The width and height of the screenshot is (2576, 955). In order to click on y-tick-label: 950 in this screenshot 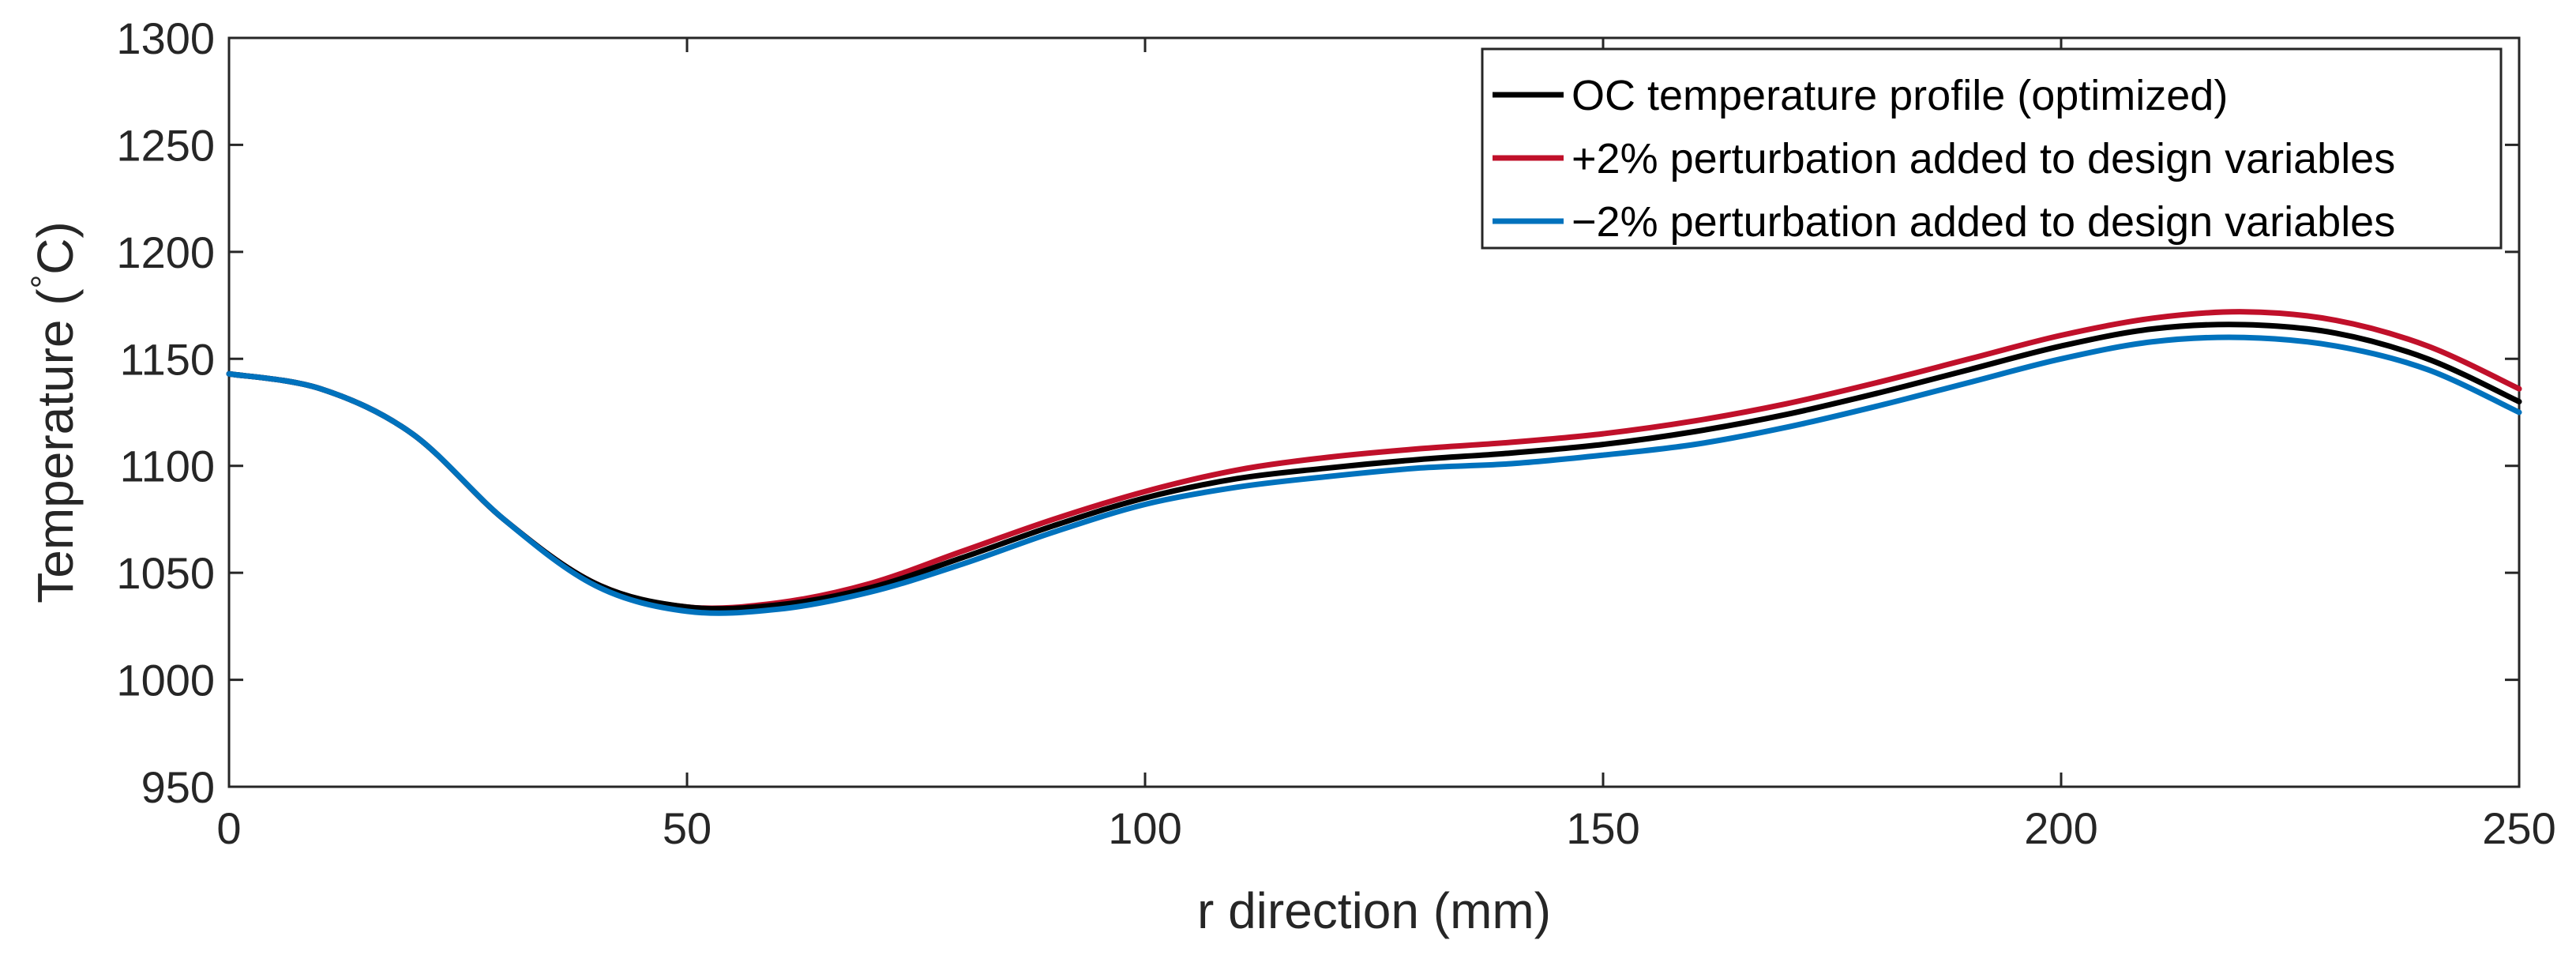, I will do `click(178, 787)`.